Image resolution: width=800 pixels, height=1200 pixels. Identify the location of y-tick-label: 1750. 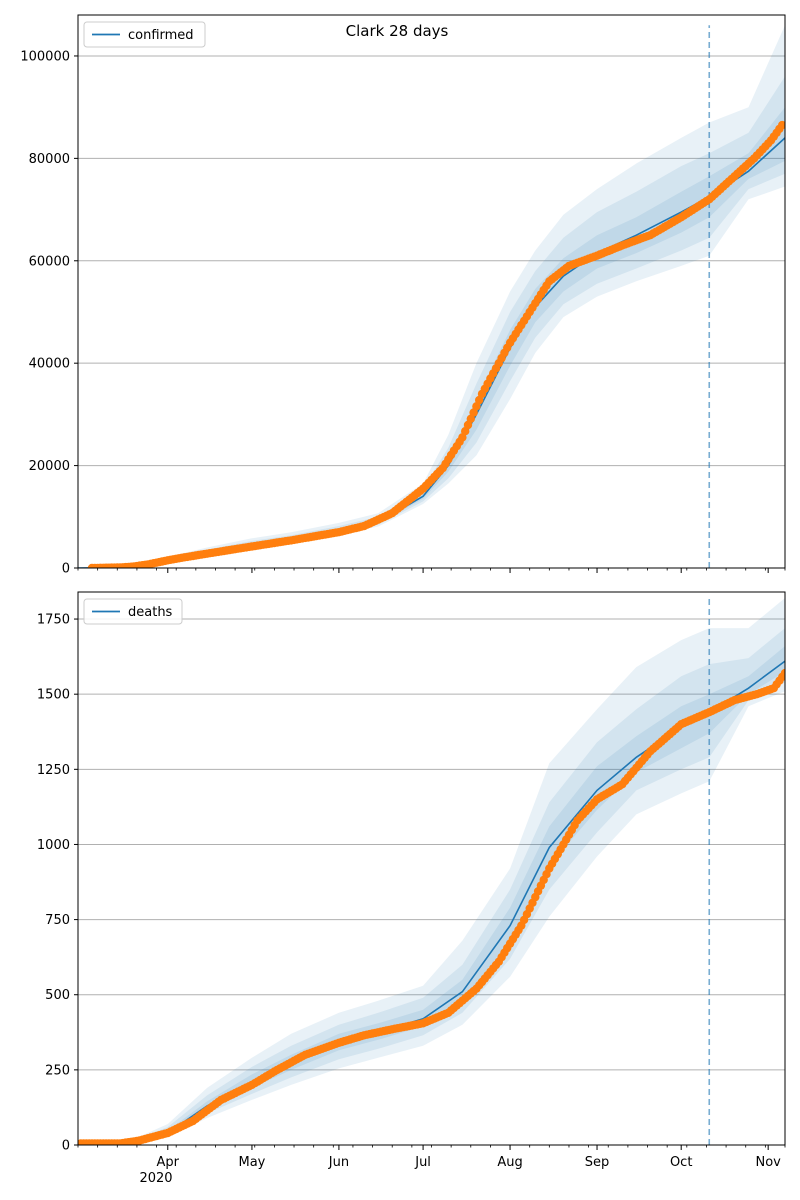
(53, 620).